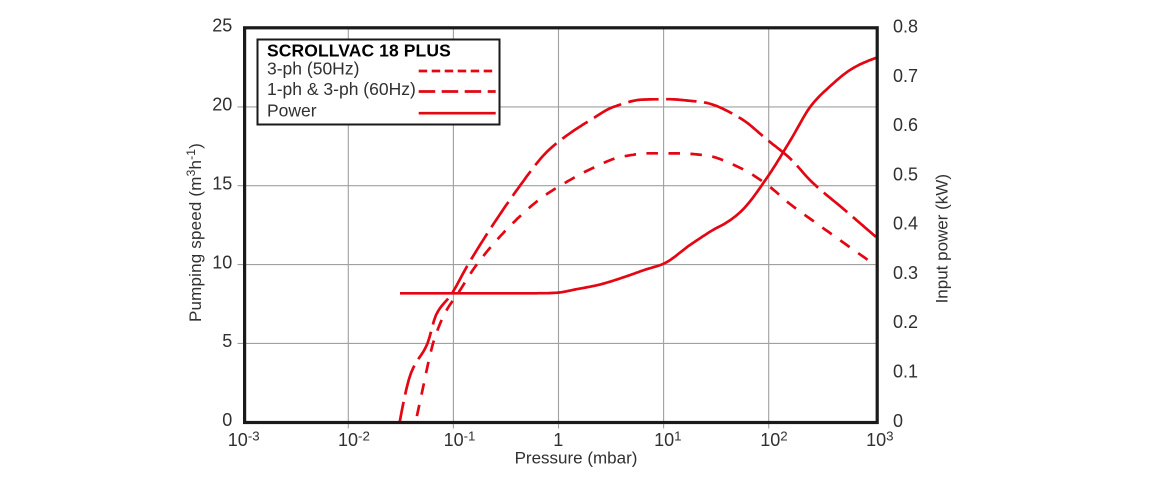  What do you see at coordinates (222, 105) in the screenshot?
I see `svg-text: 20` at bounding box center [222, 105].